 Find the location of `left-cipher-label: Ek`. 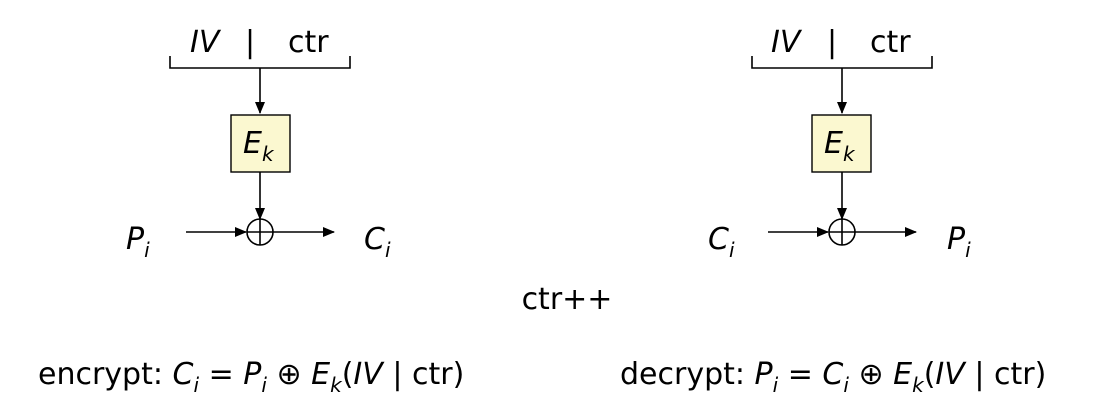

left-cipher-label: Ek is located at coordinates (259, 146).